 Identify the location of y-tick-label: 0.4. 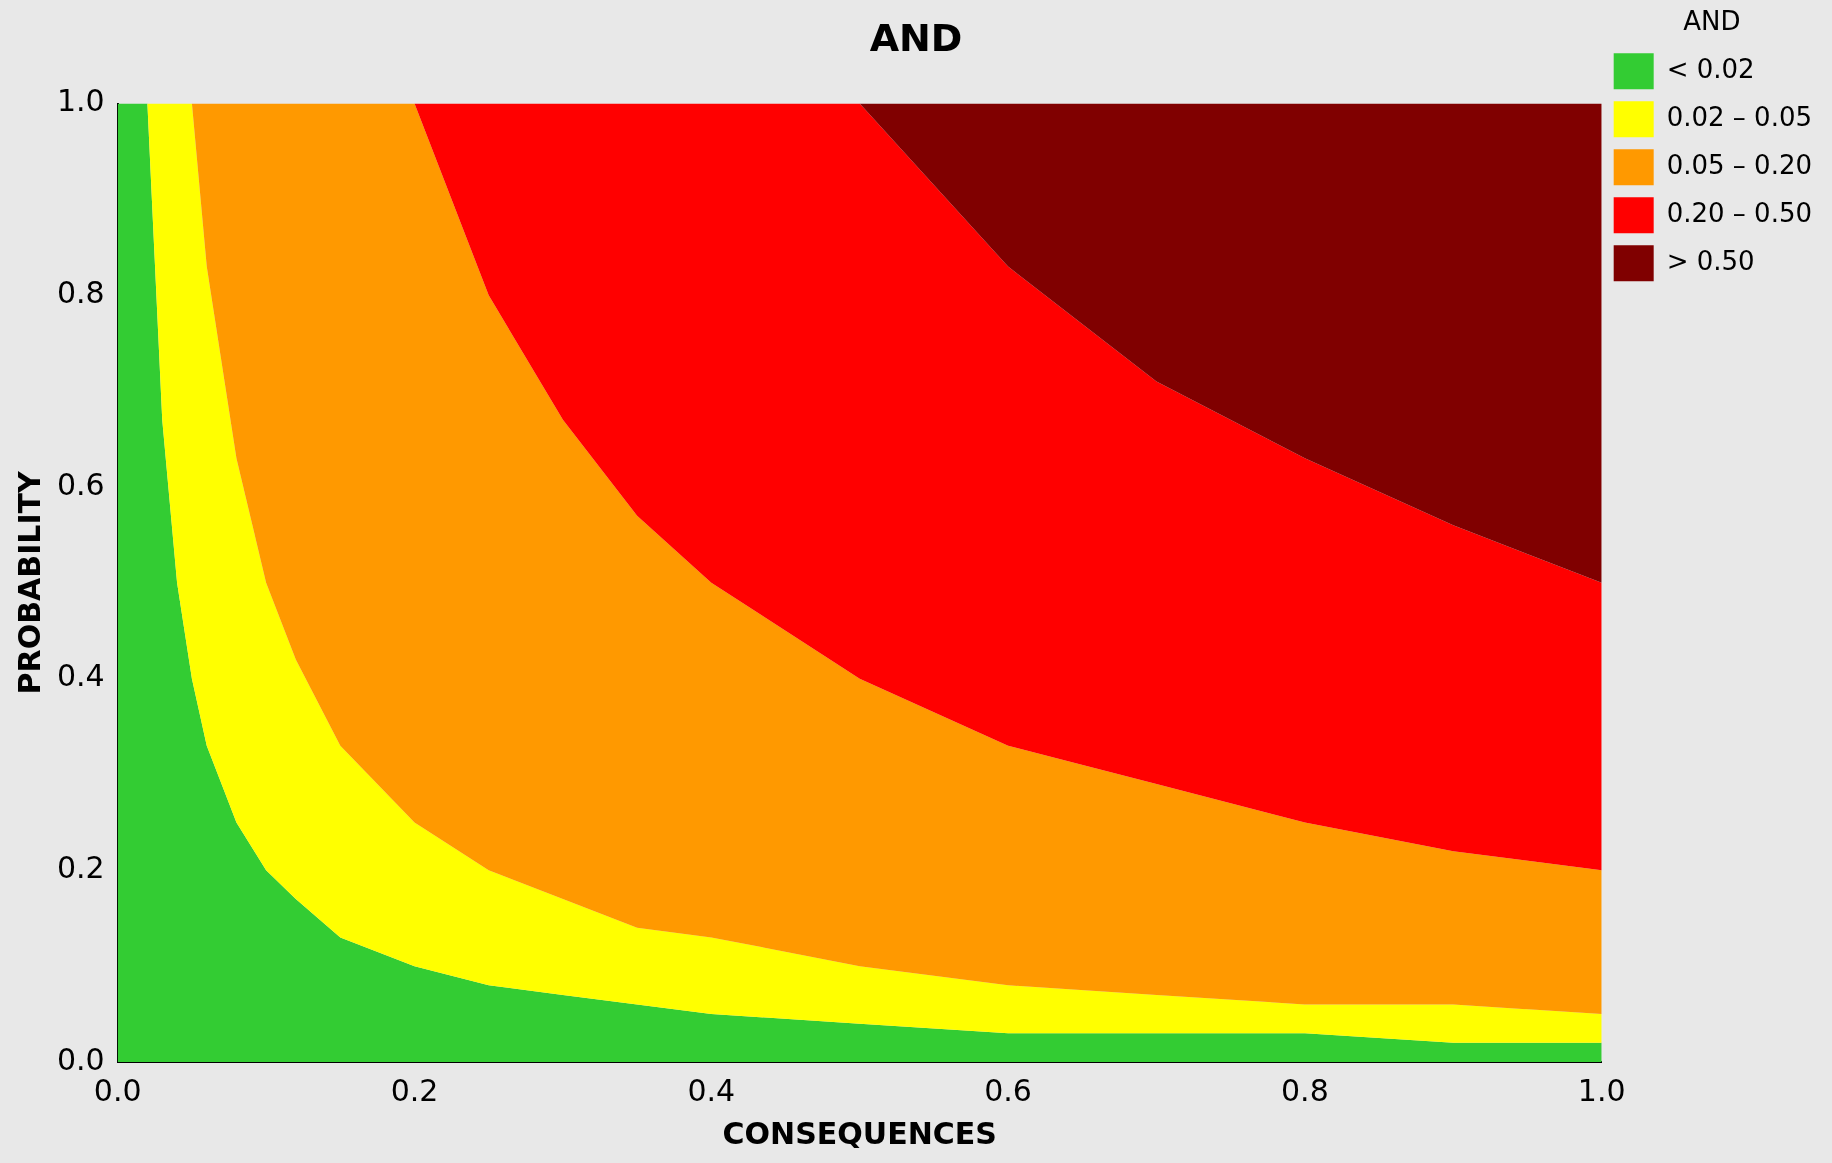
(80, 676).